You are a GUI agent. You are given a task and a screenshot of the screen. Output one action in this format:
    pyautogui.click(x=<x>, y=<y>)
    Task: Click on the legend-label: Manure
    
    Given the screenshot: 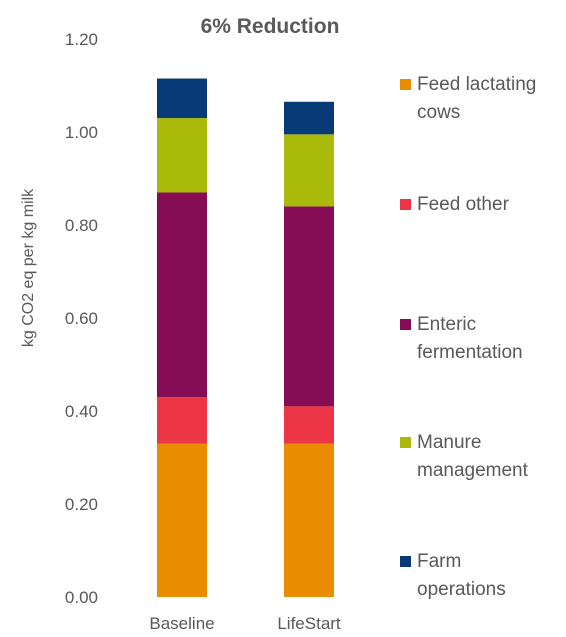 What is the action you would take?
    pyautogui.click(x=449, y=442)
    